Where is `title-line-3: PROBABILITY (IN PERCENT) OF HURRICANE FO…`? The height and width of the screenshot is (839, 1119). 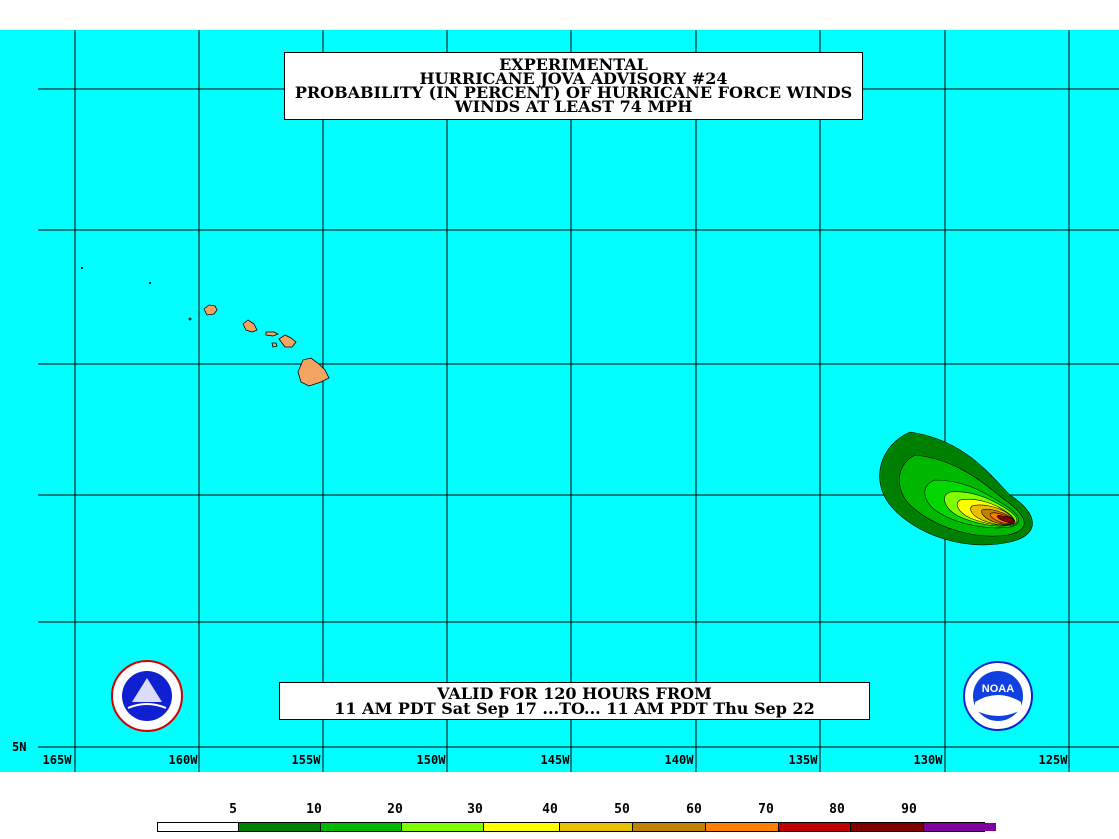
title-line-3: PROBABILITY (IN PERCENT) OF HURRICANE FO… is located at coordinates (573, 92).